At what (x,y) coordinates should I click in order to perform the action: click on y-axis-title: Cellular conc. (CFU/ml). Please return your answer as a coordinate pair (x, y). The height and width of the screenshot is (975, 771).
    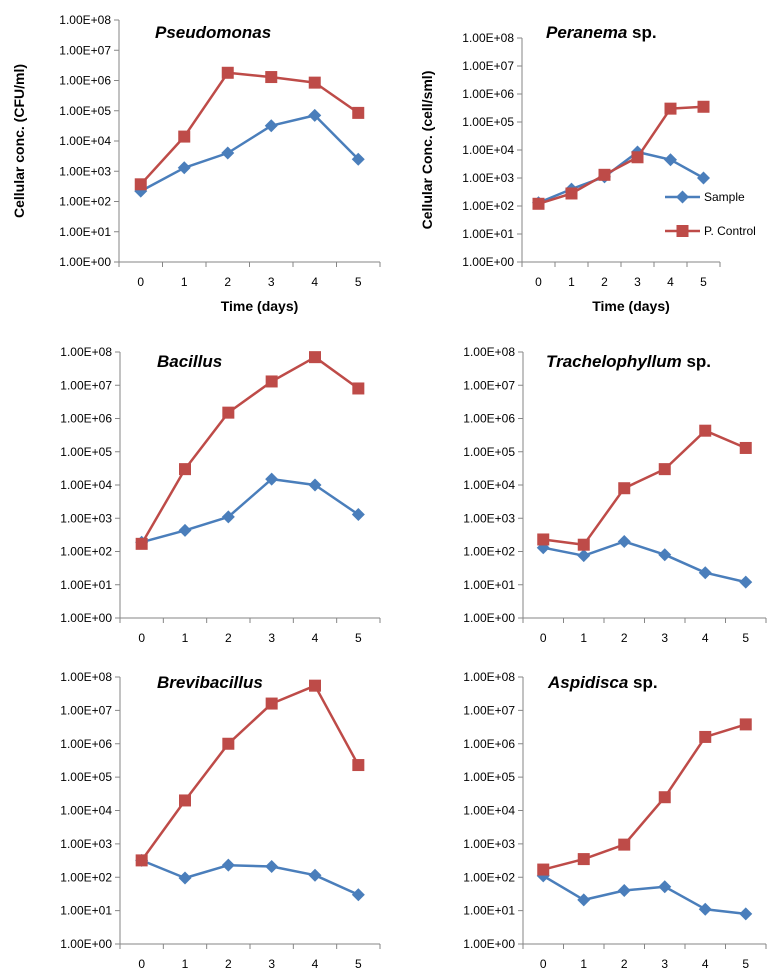
    Looking at the image, I should click on (19, 141).